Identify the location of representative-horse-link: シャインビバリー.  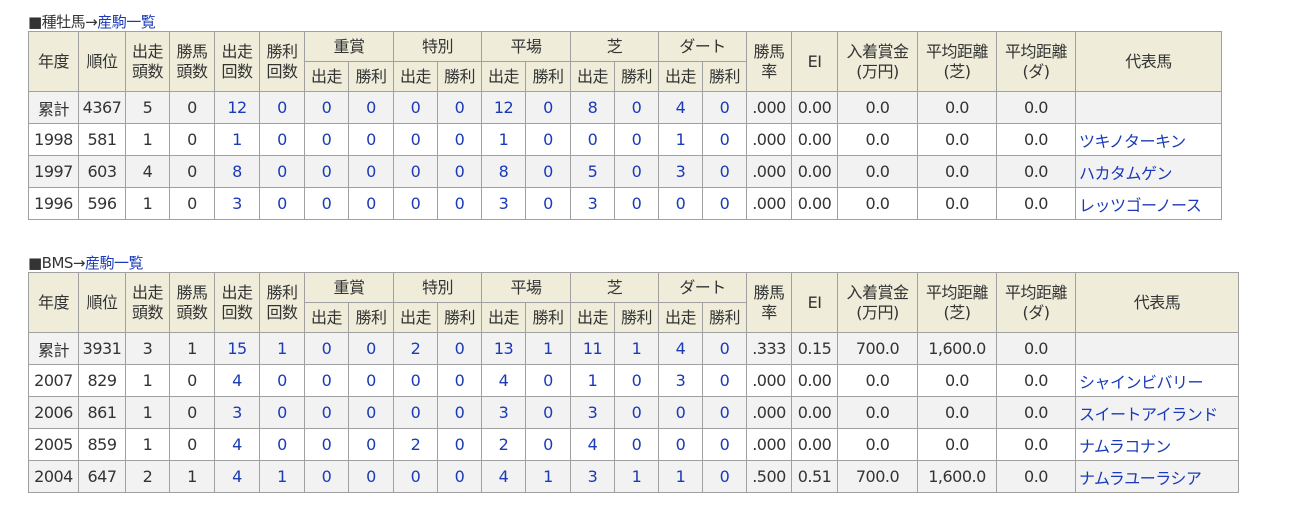
(1157, 380).